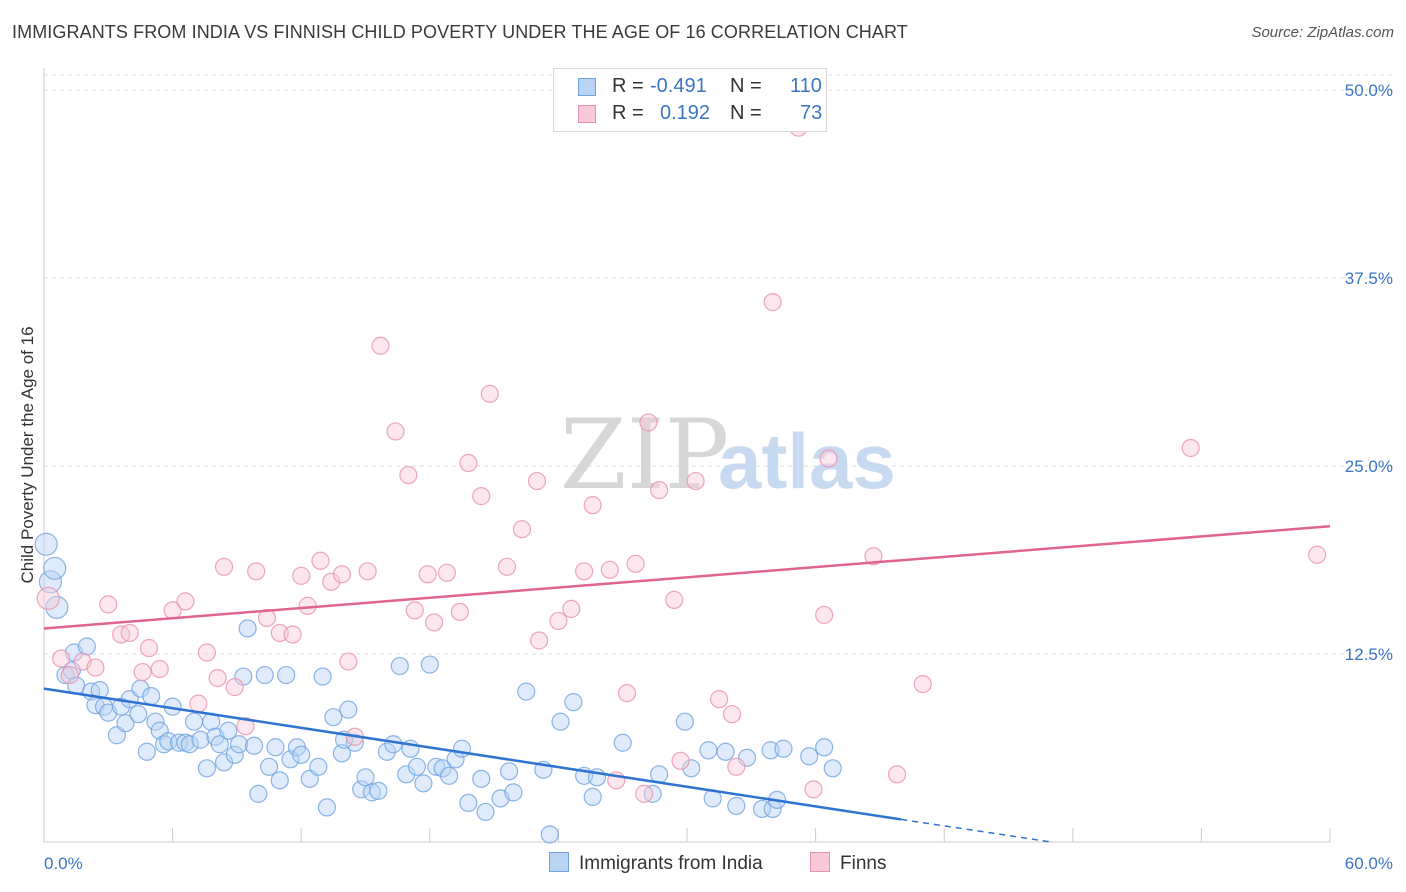 Image resolution: width=1406 pixels, height=892 pixels. I want to click on bottom-legend-label-india: Immigrants from India, so click(671, 863).